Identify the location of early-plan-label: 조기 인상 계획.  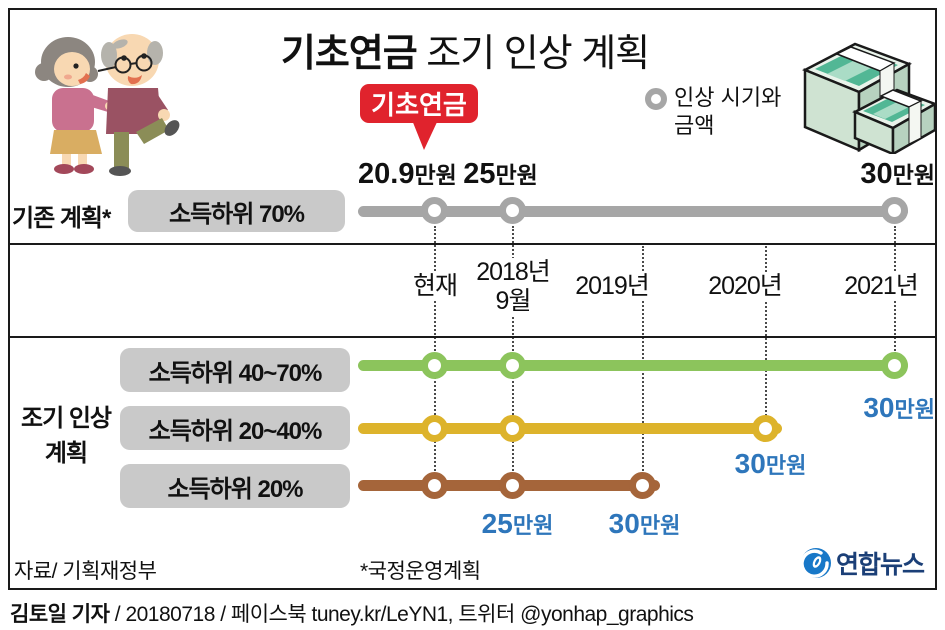
(66, 433).